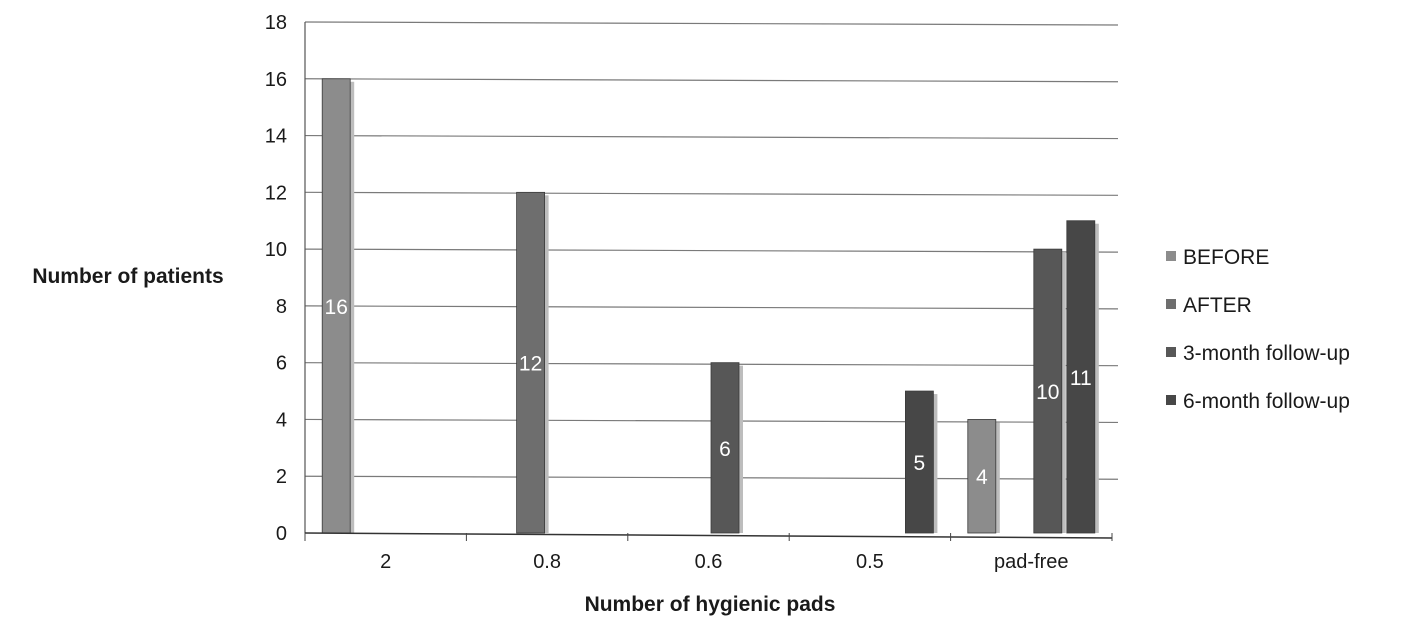 This screenshot has height=619, width=1401. What do you see at coordinates (276, 193) in the screenshot?
I see `y-tick-label: 12` at bounding box center [276, 193].